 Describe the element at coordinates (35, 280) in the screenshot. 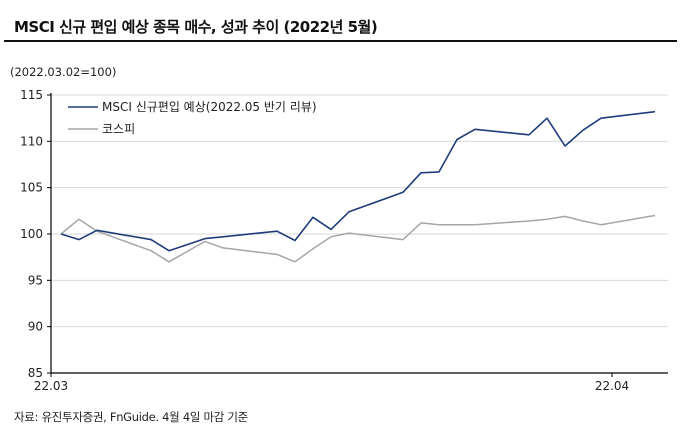

I see `y-tick-label: 95` at that location.